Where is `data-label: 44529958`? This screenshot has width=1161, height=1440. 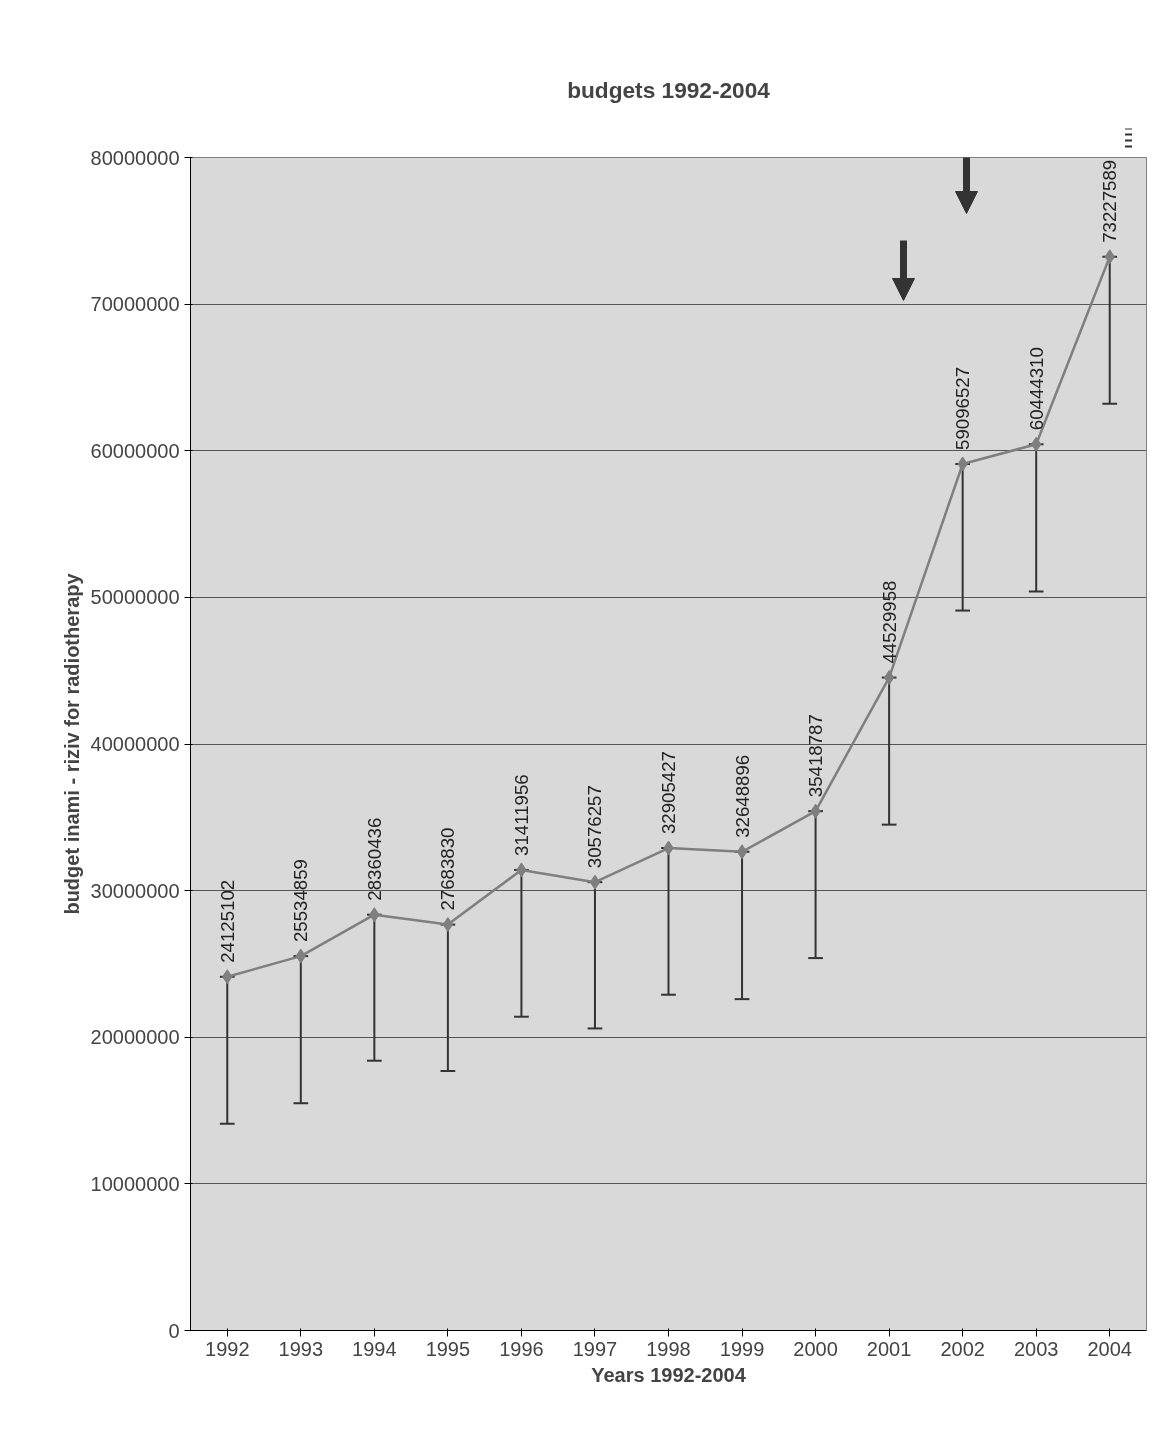
data-label: 44529958 is located at coordinates (889, 622).